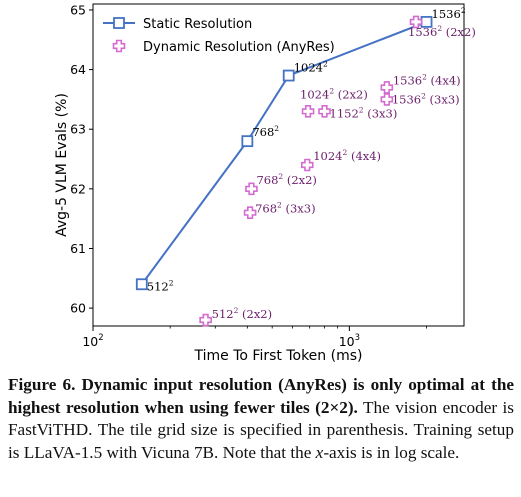 Image resolution: width=521 pixels, height=497 pixels. I want to click on caption-text-end: -axis is in log scale., so click(391, 452).